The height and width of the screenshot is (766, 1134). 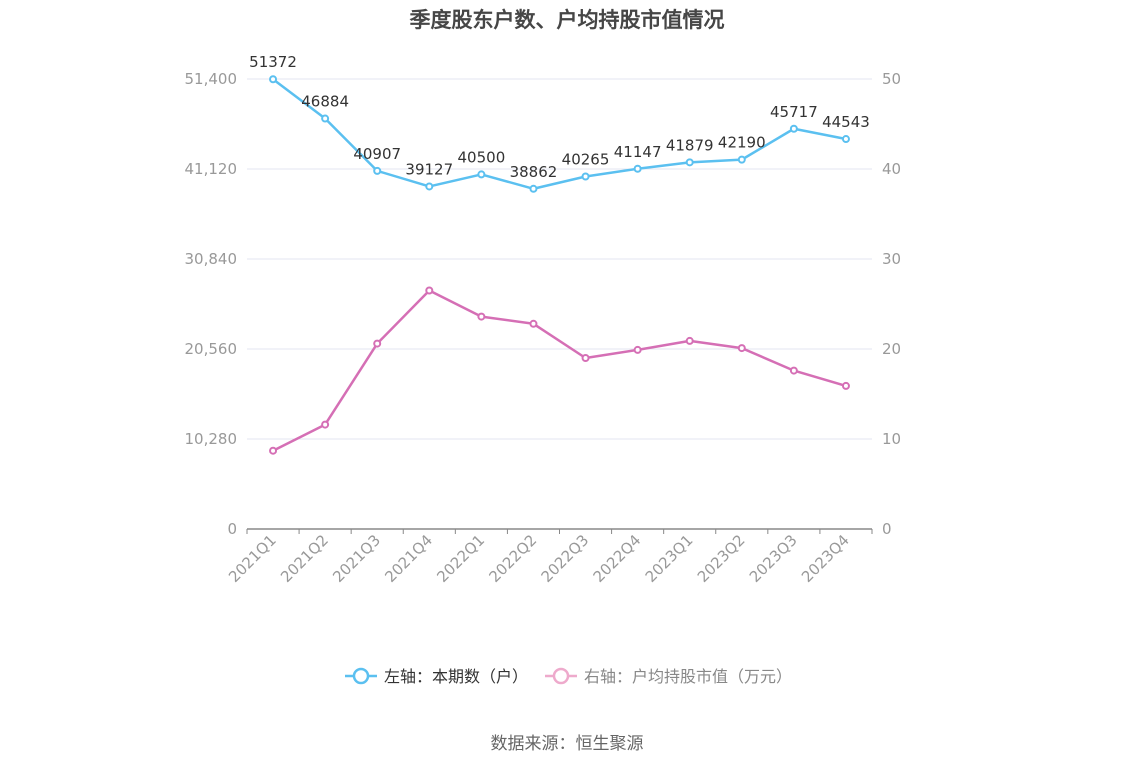 I want to click on left-axis-tick-label: 20,560, so click(x=211, y=349).